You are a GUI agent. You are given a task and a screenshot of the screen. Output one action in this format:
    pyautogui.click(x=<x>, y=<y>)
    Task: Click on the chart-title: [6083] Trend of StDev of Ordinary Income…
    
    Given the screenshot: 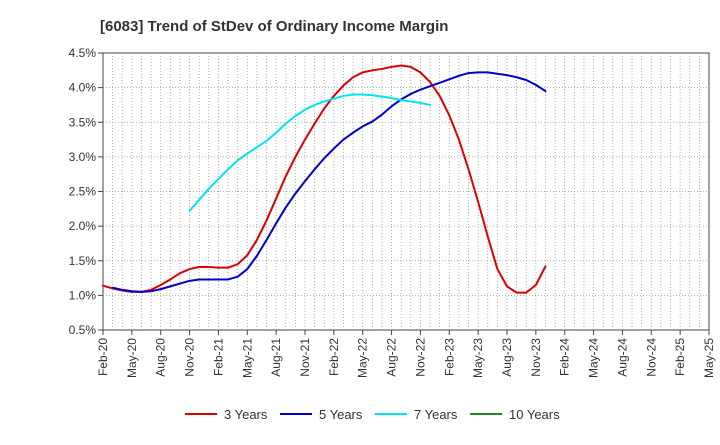 What is the action you would take?
    pyautogui.click(x=274, y=26)
    